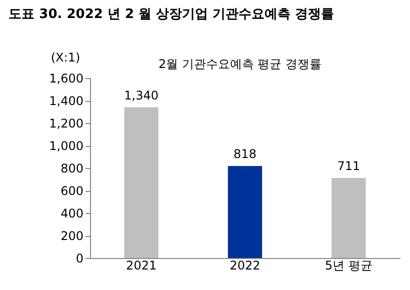  I want to click on x-tick-label: 2022, so click(245, 265).